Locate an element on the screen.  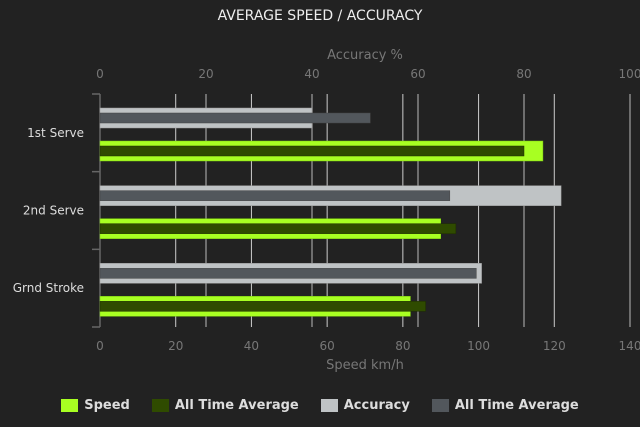
bottom-tick-label: 120 is located at coordinates (554, 346).